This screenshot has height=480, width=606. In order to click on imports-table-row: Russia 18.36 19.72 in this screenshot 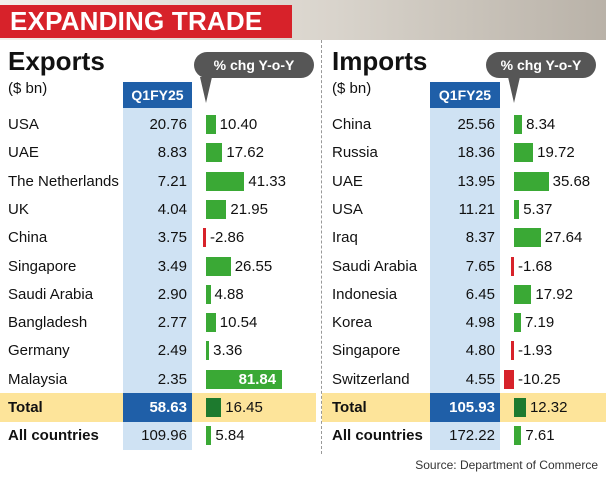, I will do `click(464, 152)`.